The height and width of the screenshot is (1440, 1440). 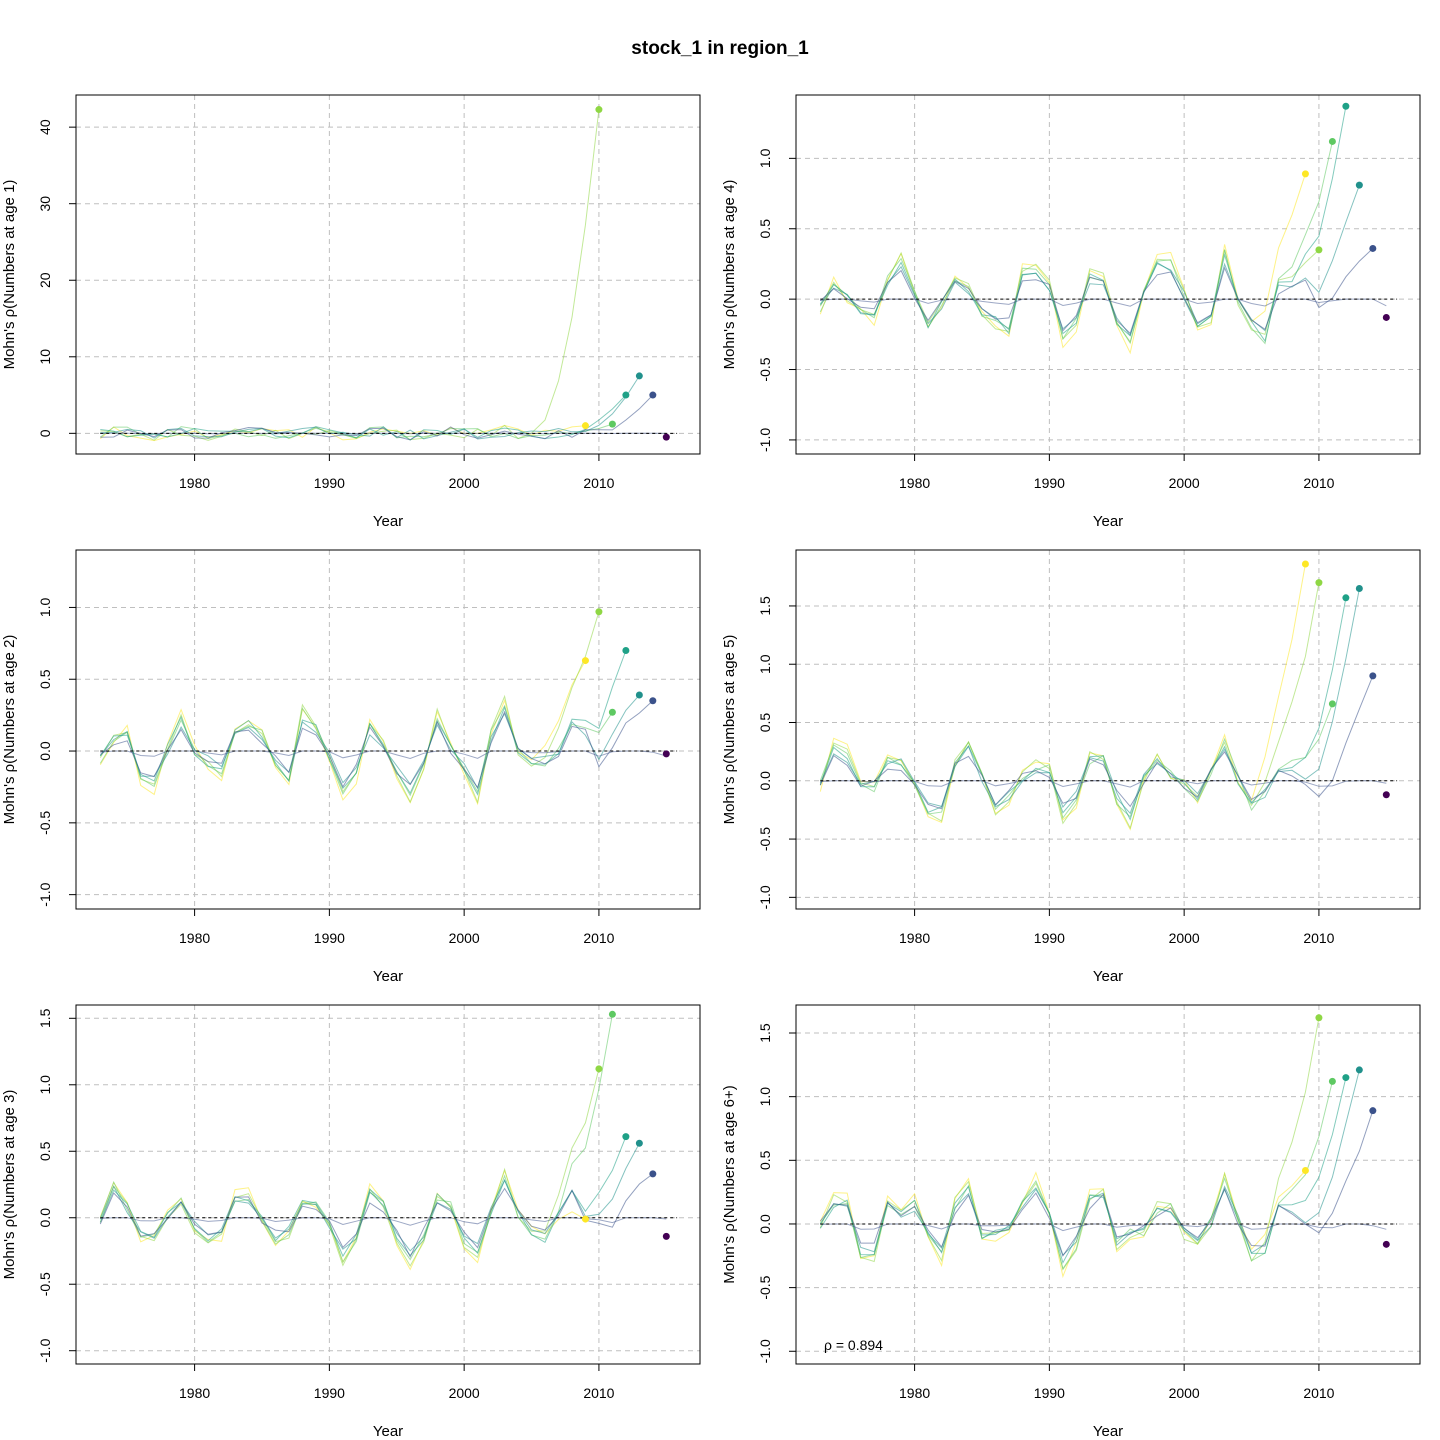 What do you see at coordinates (45, 204) in the screenshot?
I see `y-tick-label: 30` at bounding box center [45, 204].